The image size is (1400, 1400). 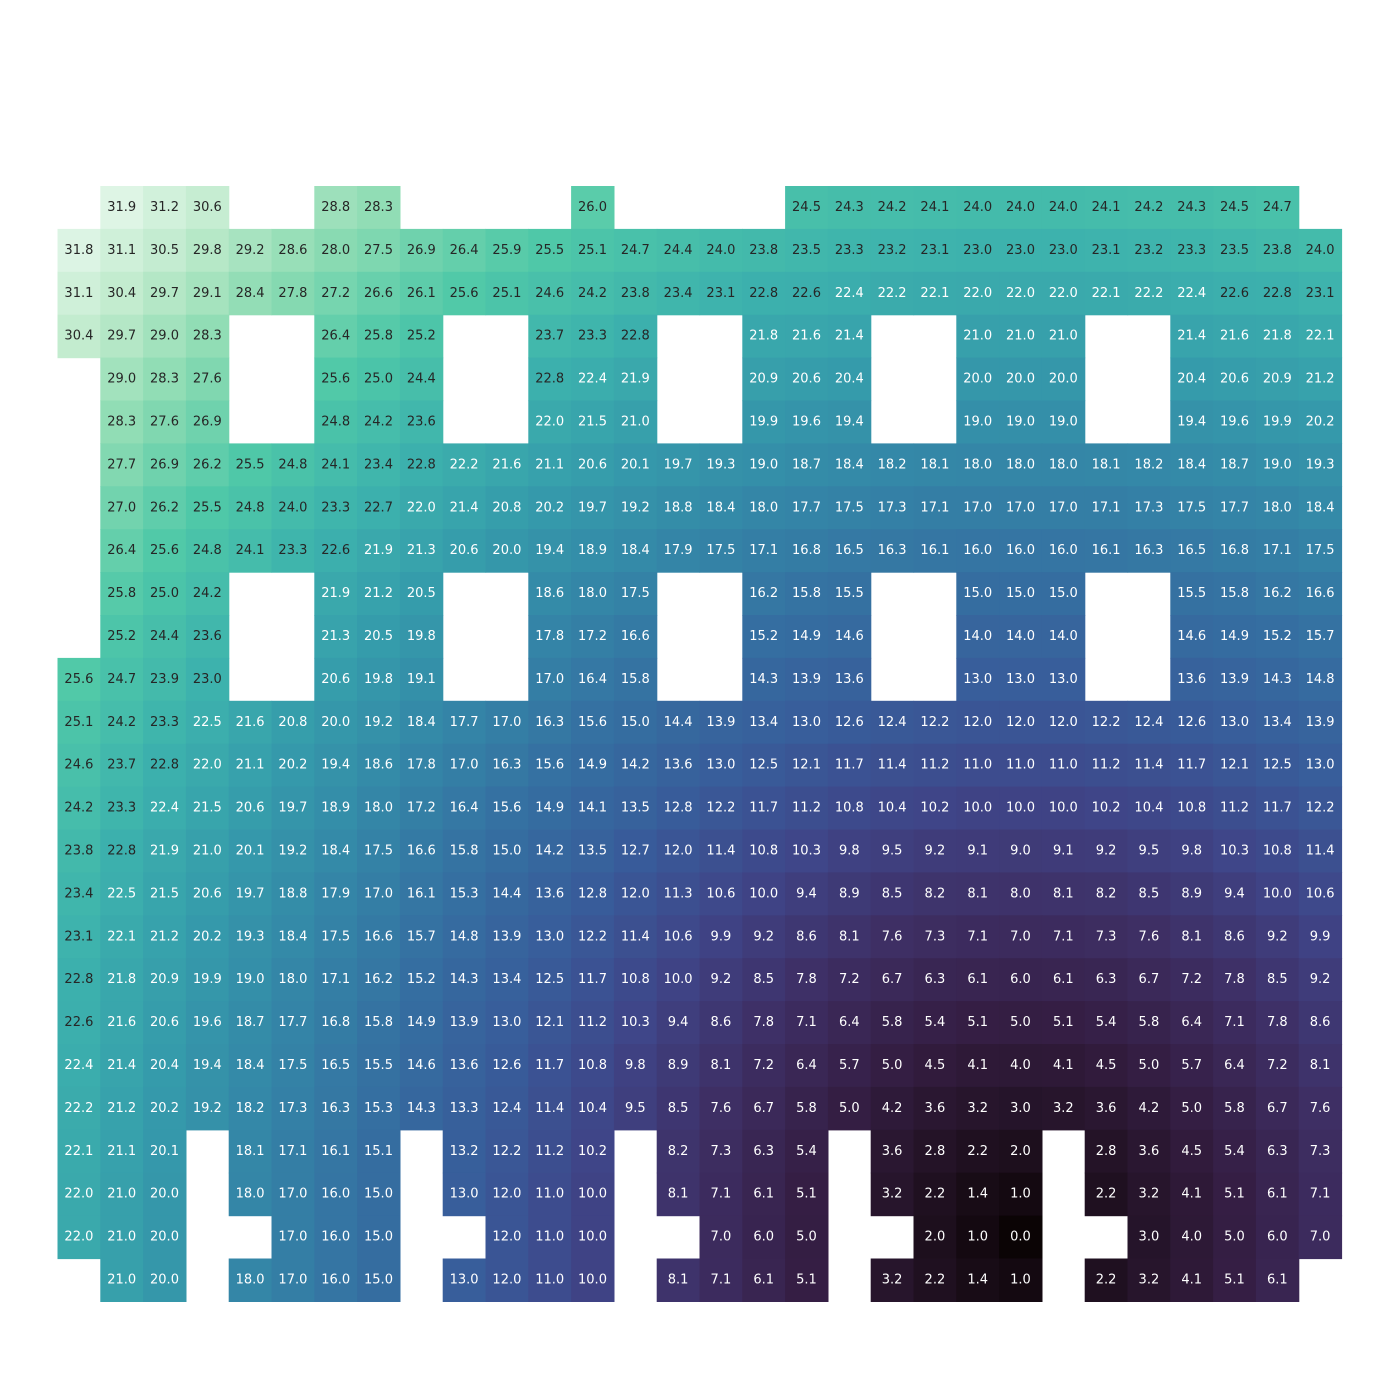 What do you see at coordinates (1106, 979) in the screenshot?
I see `heatmap-cell-label: 6.3` at bounding box center [1106, 979].